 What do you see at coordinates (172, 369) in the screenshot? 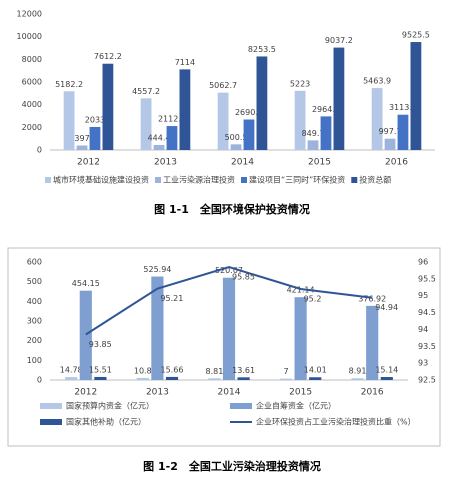
I see `value-label: 15.66` at bounding box center [172, 369].